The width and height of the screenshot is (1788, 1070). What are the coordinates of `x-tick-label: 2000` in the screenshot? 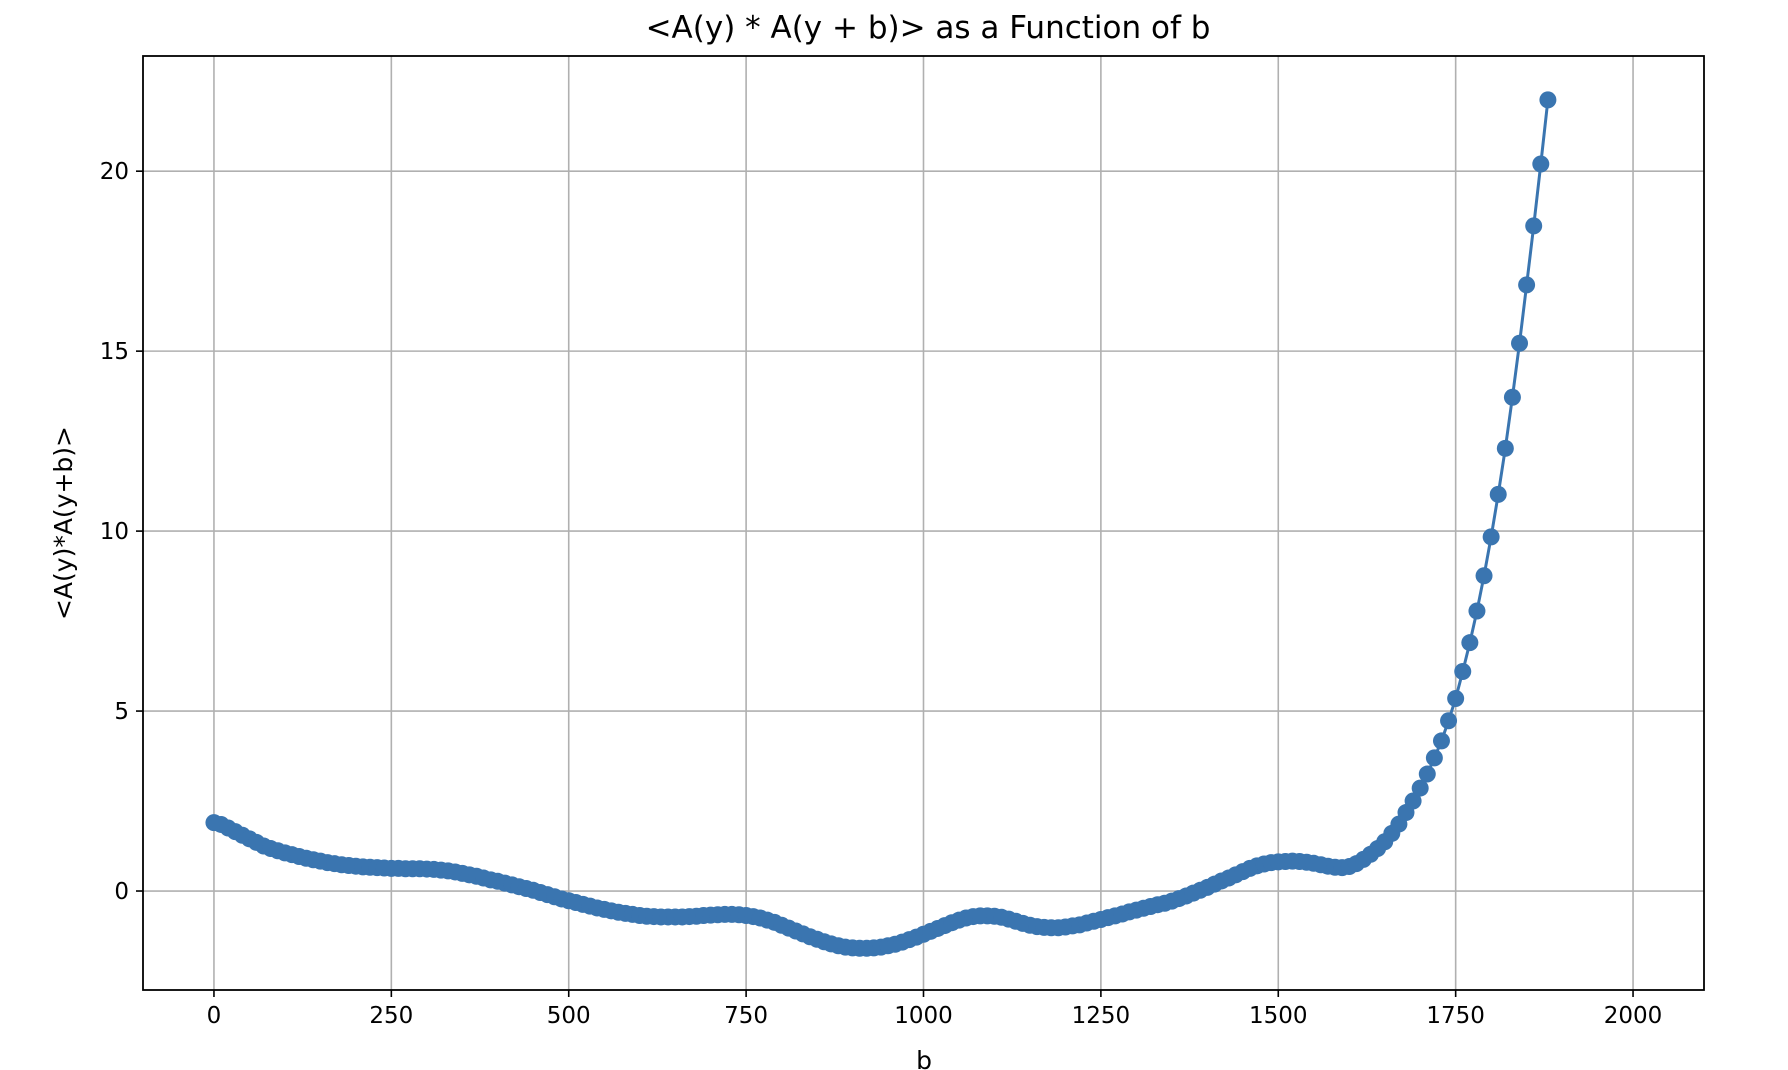 It's located at (1633, 1016).